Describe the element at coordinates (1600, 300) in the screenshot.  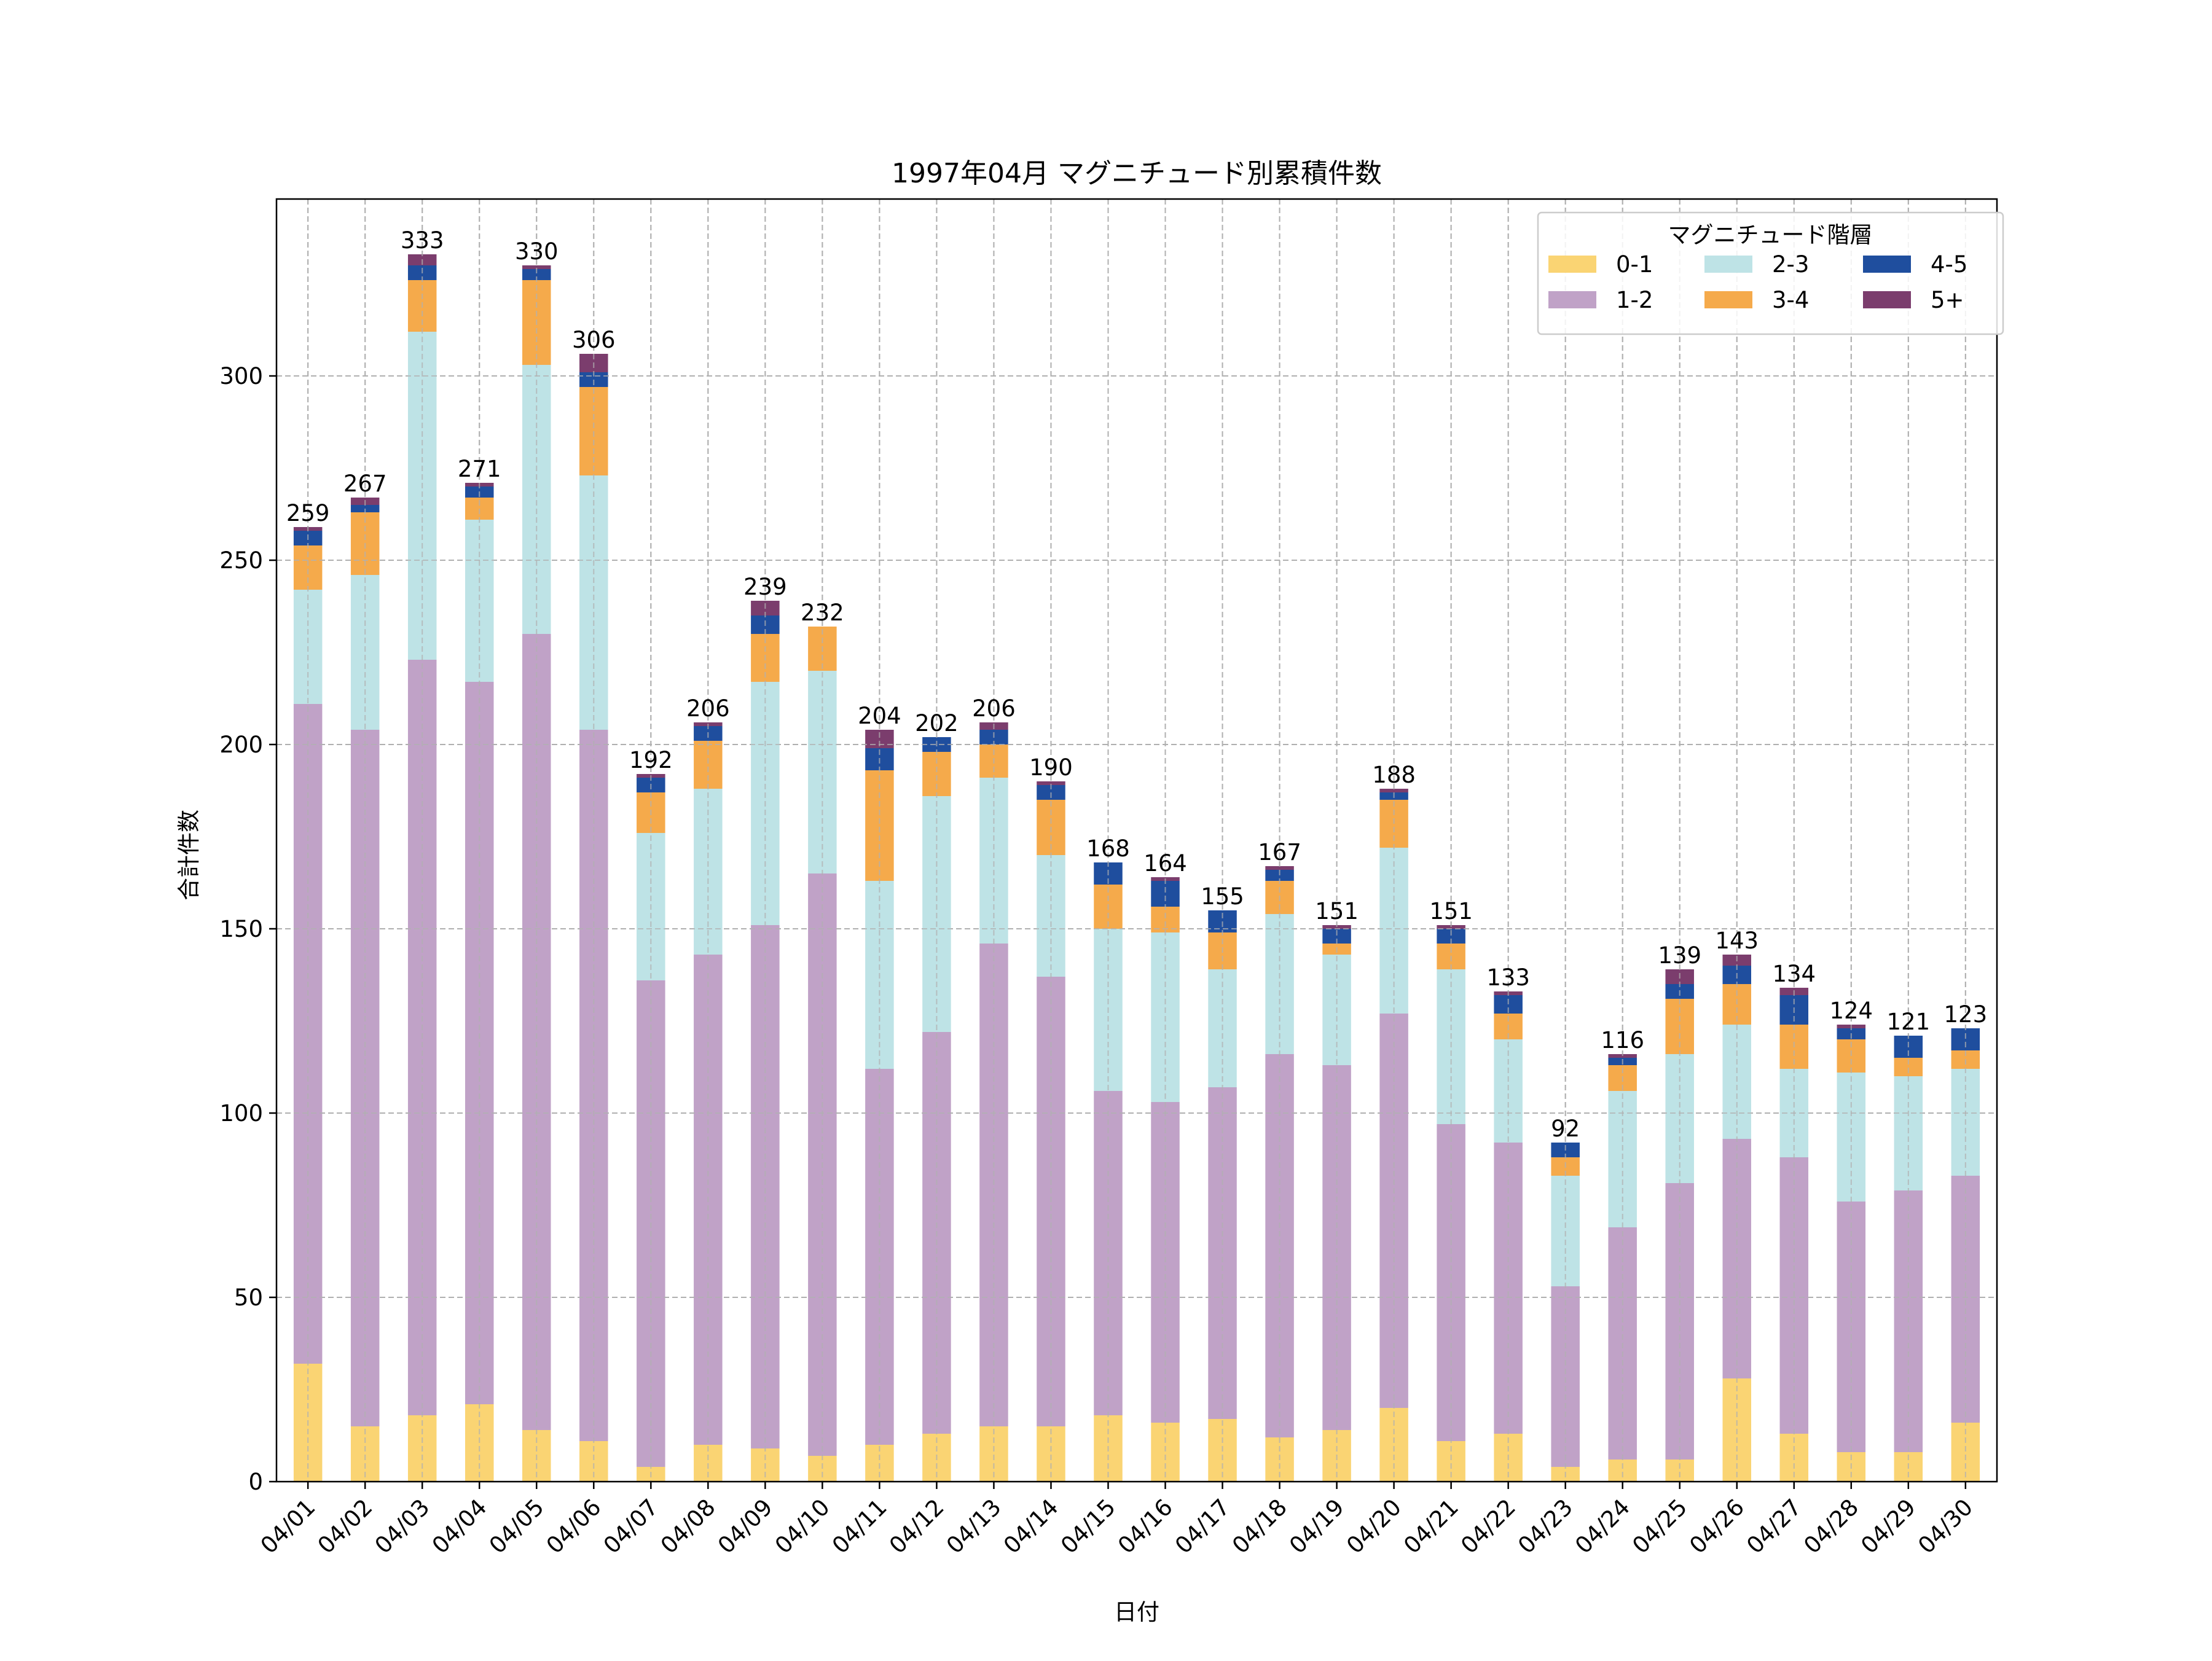
I see `legend-item: 1-2` at that location.